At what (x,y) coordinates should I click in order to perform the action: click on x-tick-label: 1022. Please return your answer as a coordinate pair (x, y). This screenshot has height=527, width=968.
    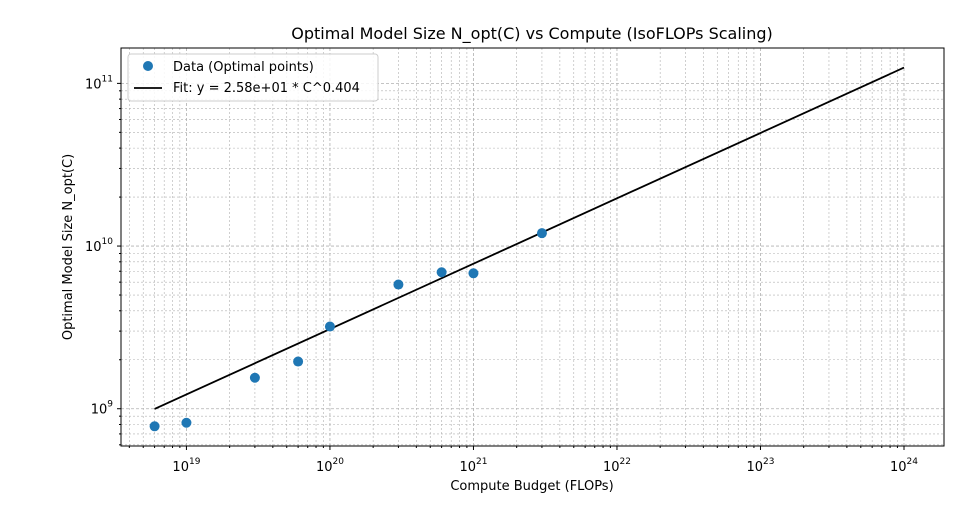
    Looking at the image, I should click on (617, 466).